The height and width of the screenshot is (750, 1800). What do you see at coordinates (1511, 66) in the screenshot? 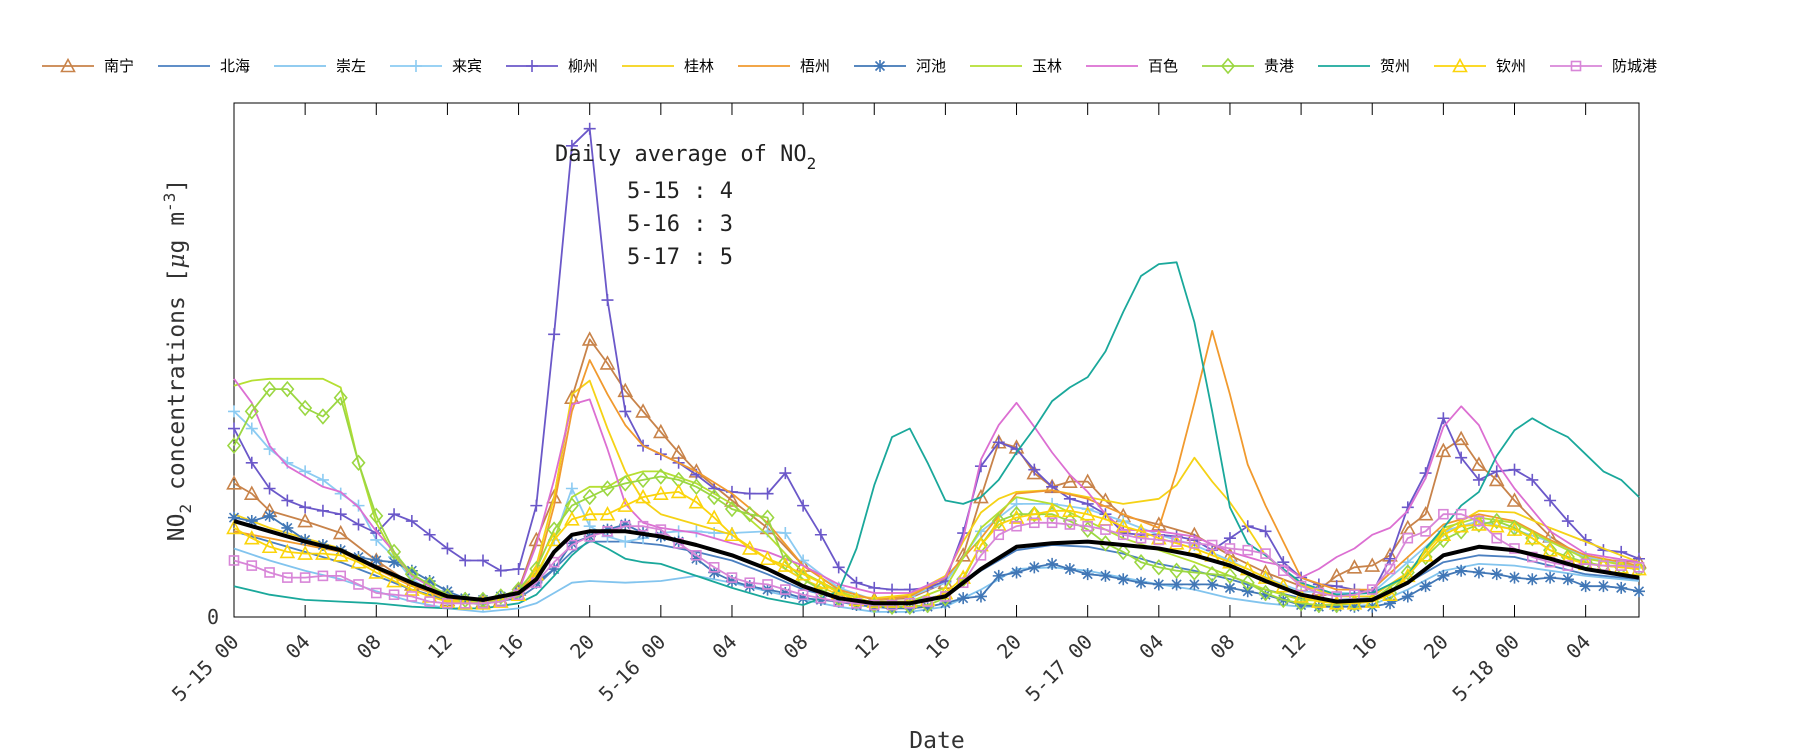
I see `legend-label: 钦州` at bounding box center [1511, 66].